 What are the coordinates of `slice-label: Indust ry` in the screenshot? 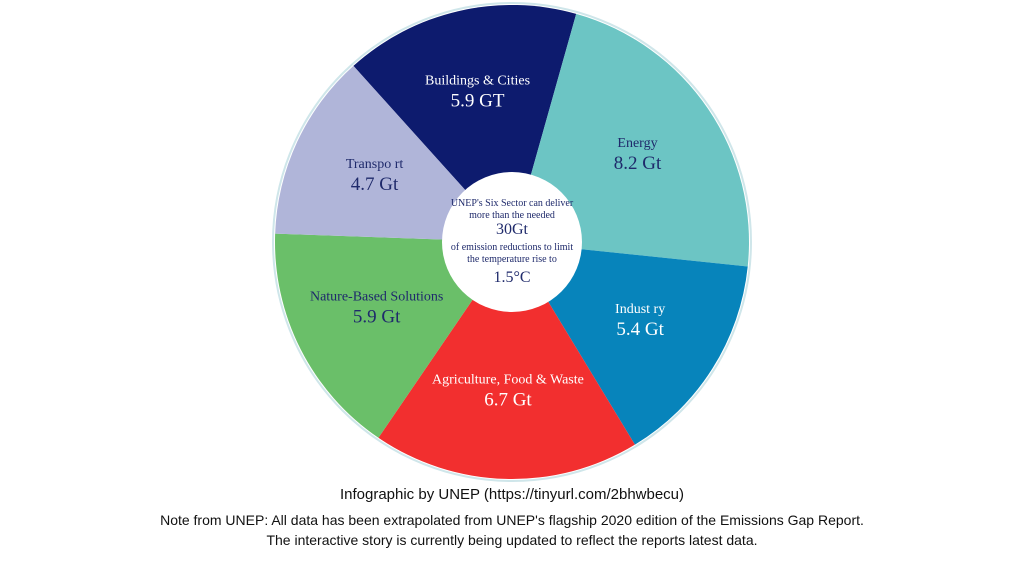 It's located at (640, 309).